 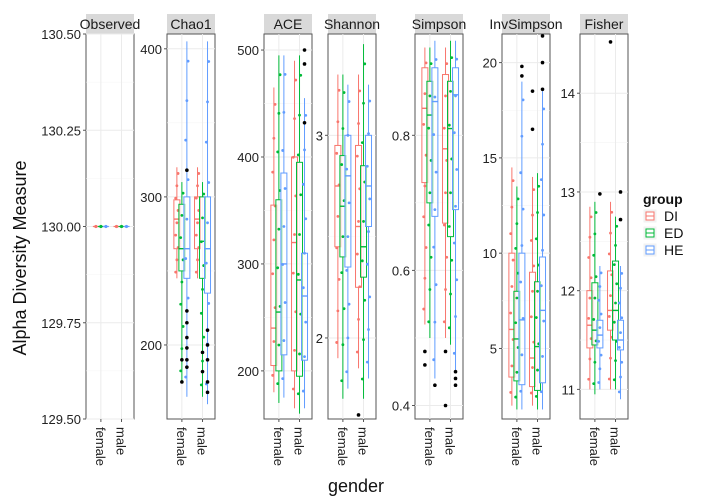 I want to click on boxplot-di, so click(x=446, y=192).